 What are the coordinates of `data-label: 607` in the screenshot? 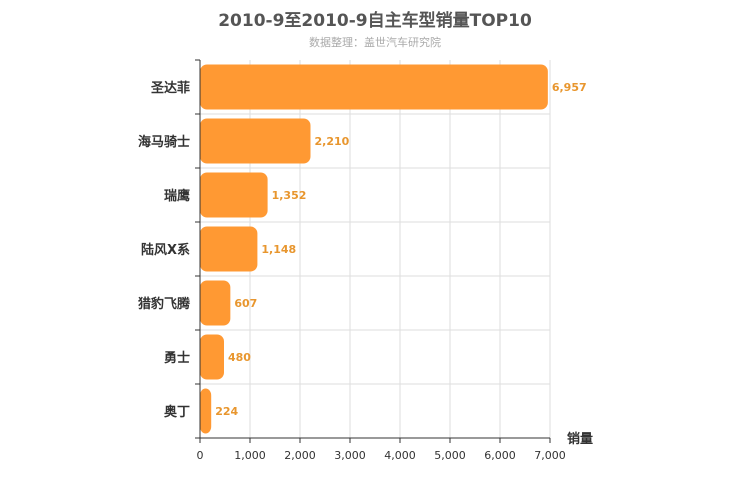 It's located at (245, 303).